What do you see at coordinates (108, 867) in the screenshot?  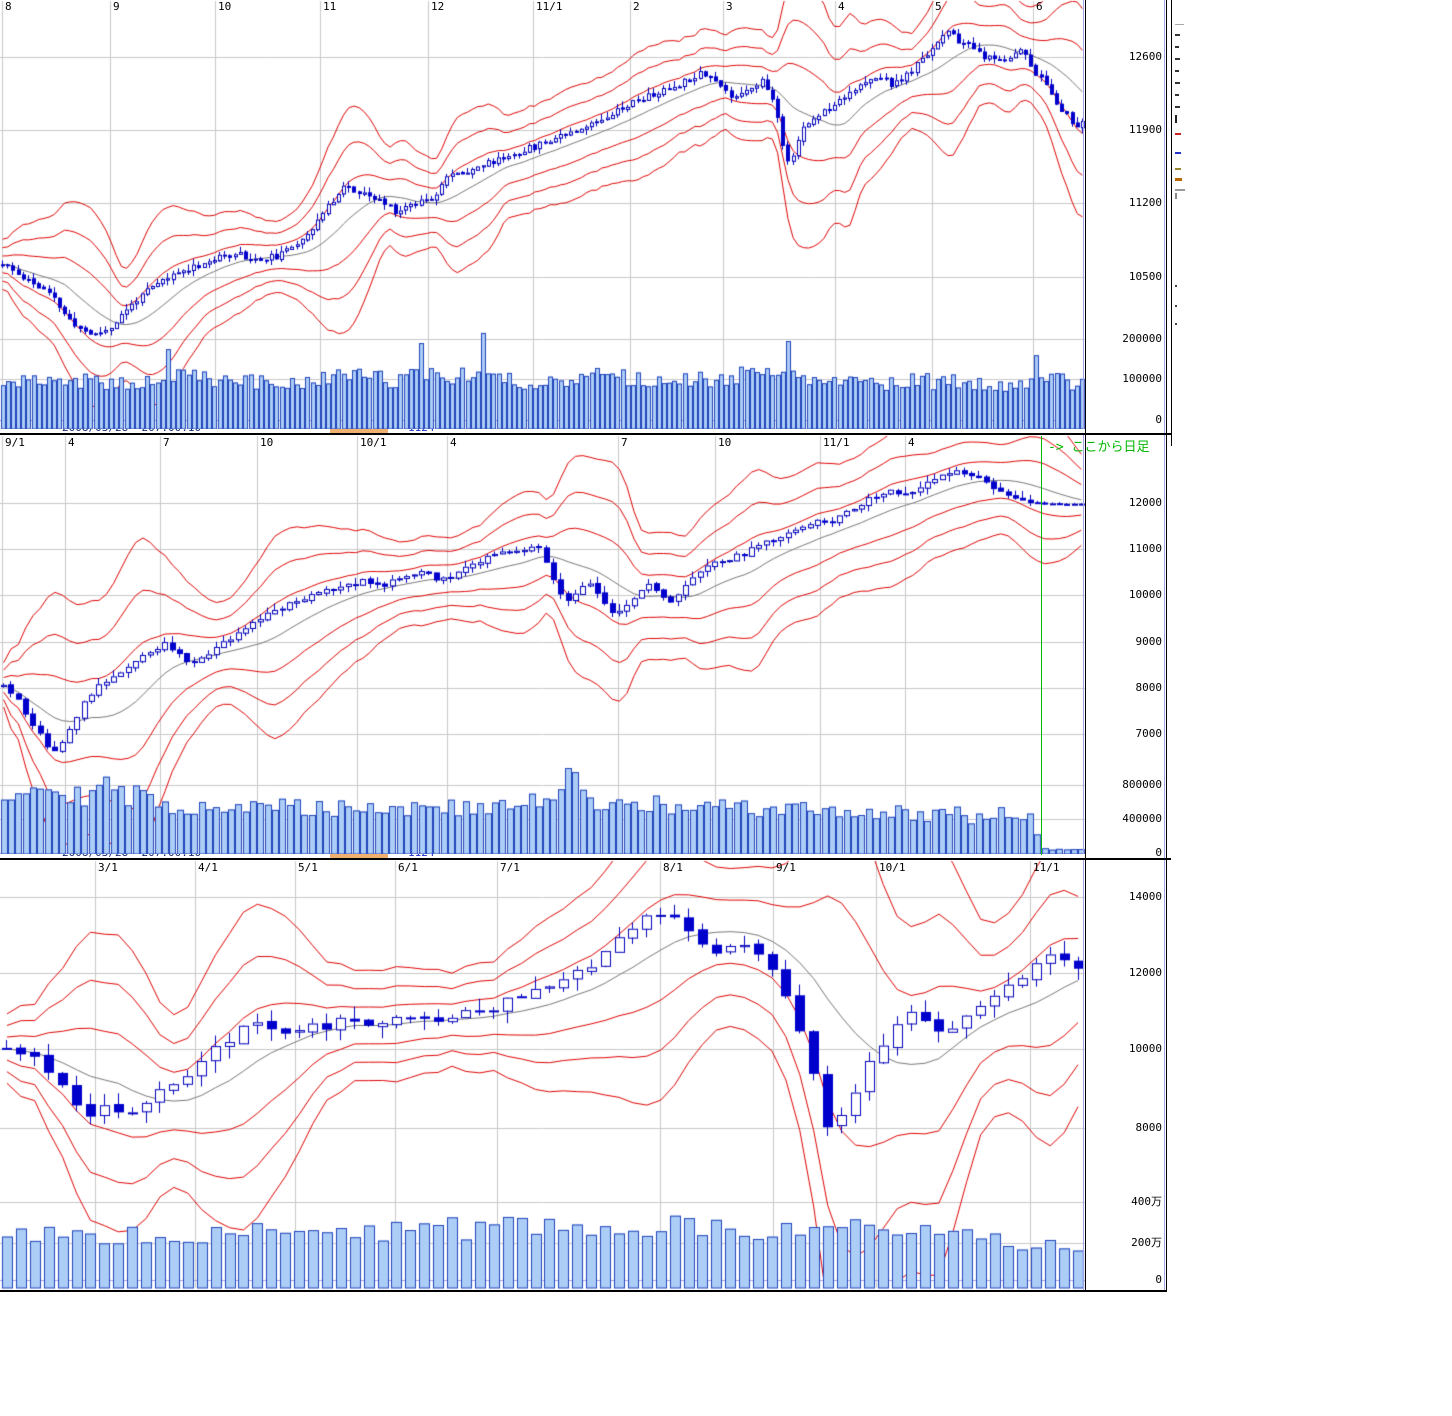 I see `x-tick-label: 3/1` at bounding box center [108, 867].